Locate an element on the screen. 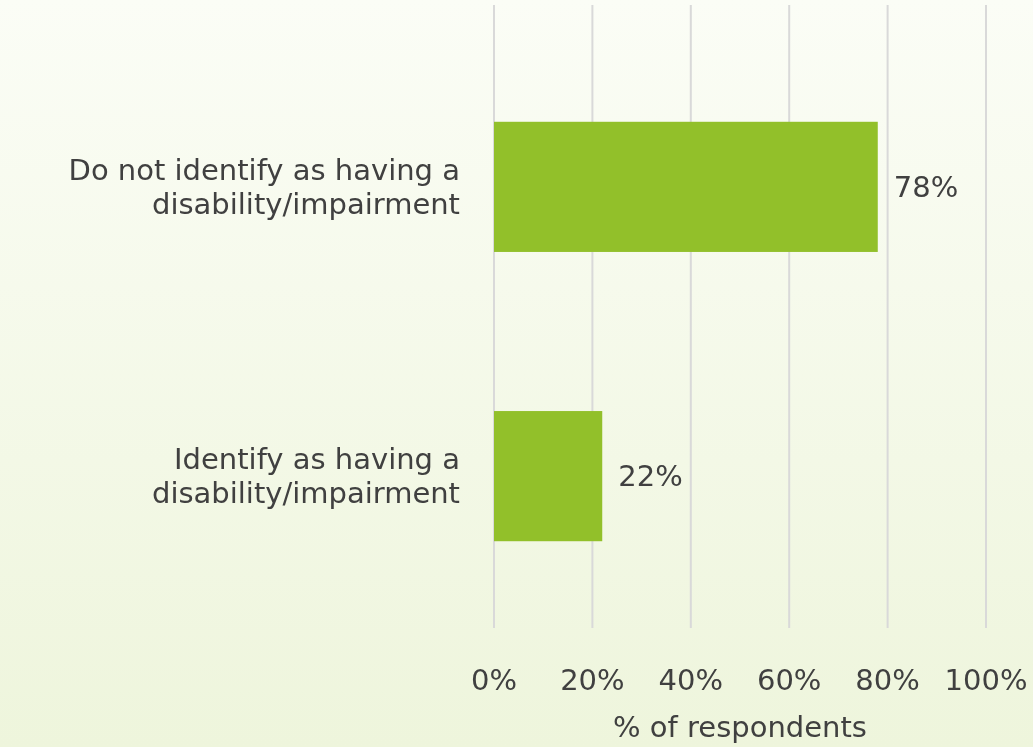 The image size is (1033, 747). data-label: 22% is located at coordinates (650, 476).